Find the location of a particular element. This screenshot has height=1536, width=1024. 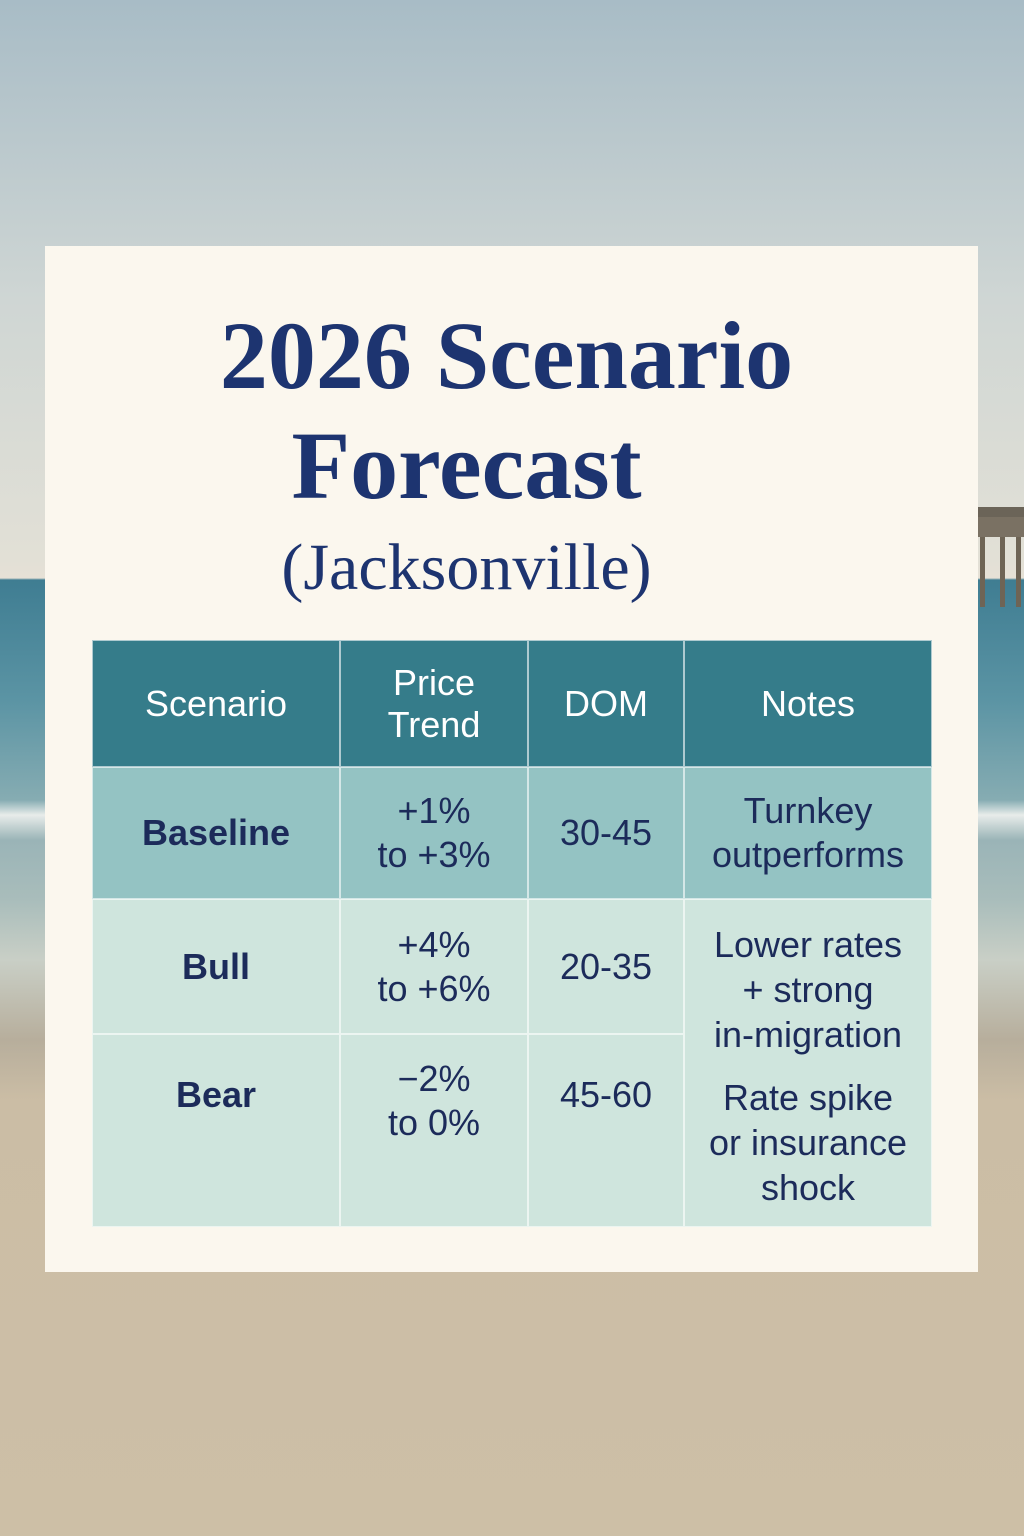

notes-line: Rate spike is located at coordinates (808, 1097).